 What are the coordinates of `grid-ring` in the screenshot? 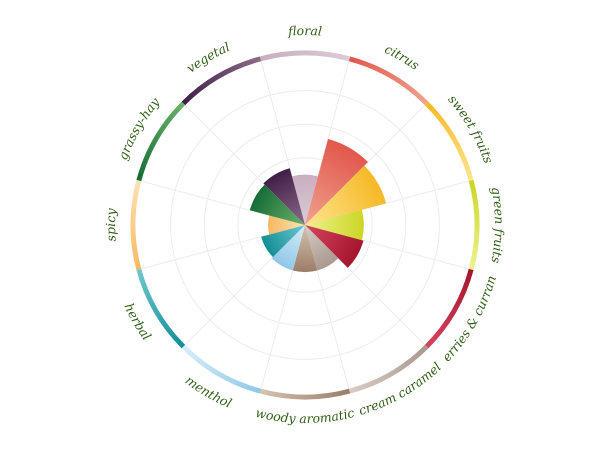 It's located at (305, 225).